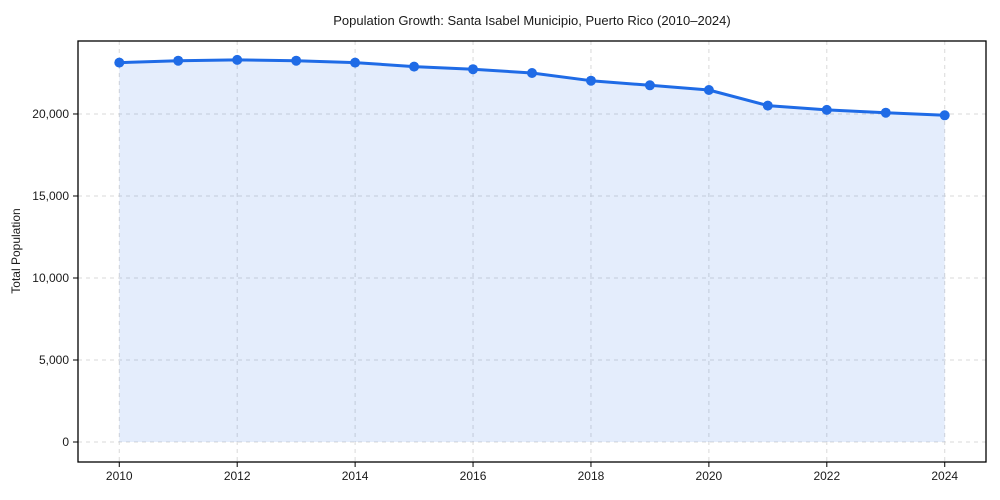  Describe the element at coordinates (296, 60) in the screenshot. I see `data-point-2013` at that location.